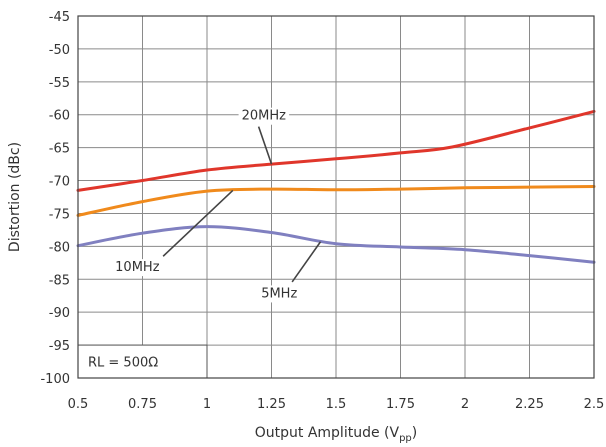 This screenshot has height=447, width=606. Describe the element at coordinates (336, 244) in the screenshot. I see `series-line-5MHz` at that location.